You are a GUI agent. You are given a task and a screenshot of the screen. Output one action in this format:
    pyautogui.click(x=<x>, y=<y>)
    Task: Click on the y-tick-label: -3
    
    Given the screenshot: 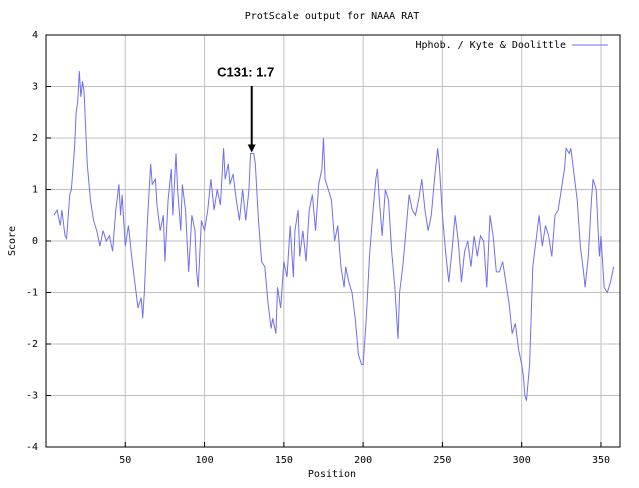 What is the action you would take?
    pyautogui.click(x=32, y=396)
    